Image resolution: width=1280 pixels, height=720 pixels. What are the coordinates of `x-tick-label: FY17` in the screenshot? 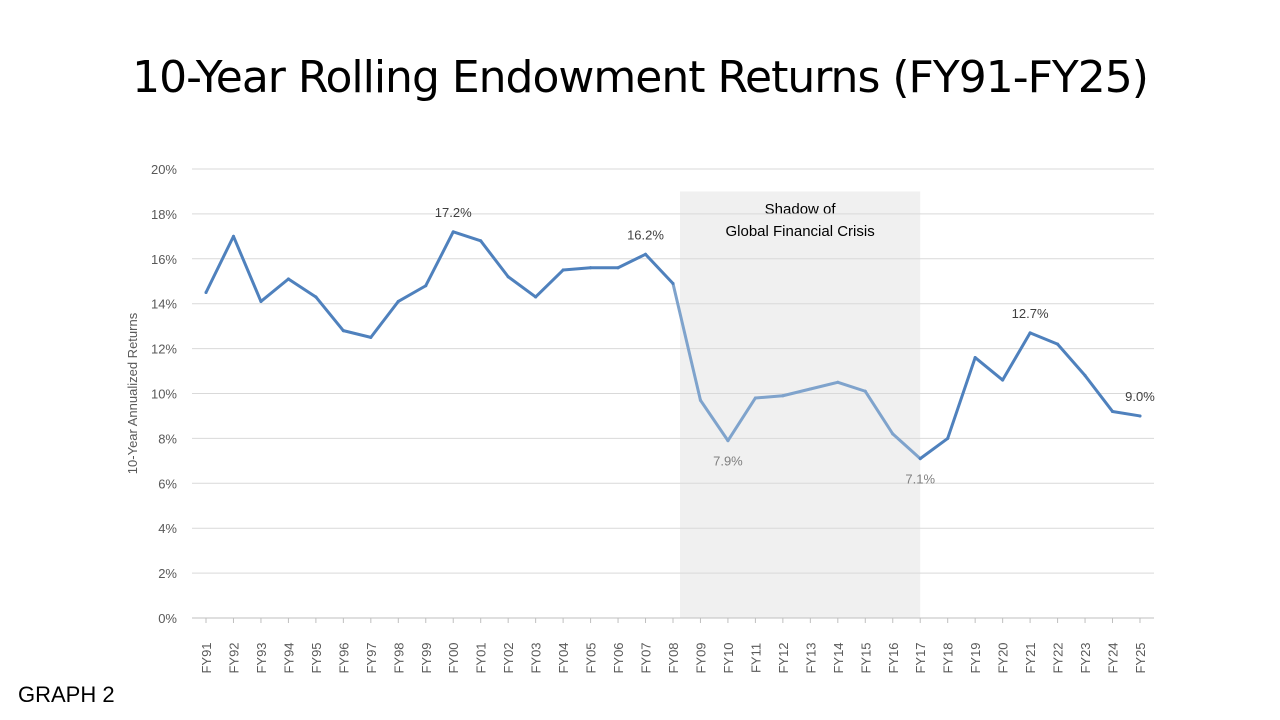 It's located at (920, 657).